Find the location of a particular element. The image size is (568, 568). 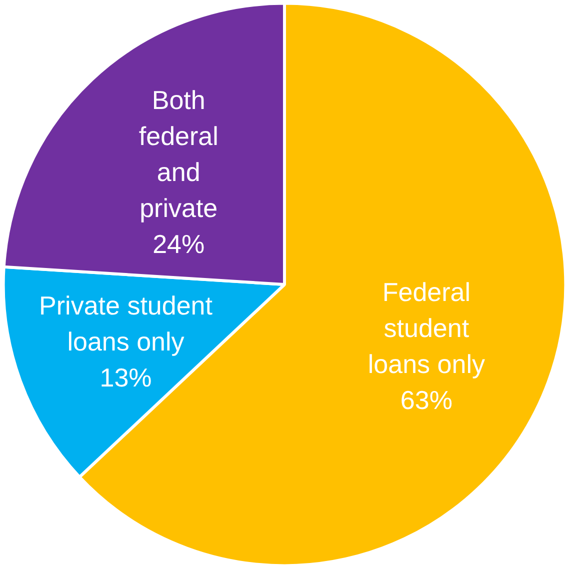

data-label: 63% is located at coordinates (426, 399).